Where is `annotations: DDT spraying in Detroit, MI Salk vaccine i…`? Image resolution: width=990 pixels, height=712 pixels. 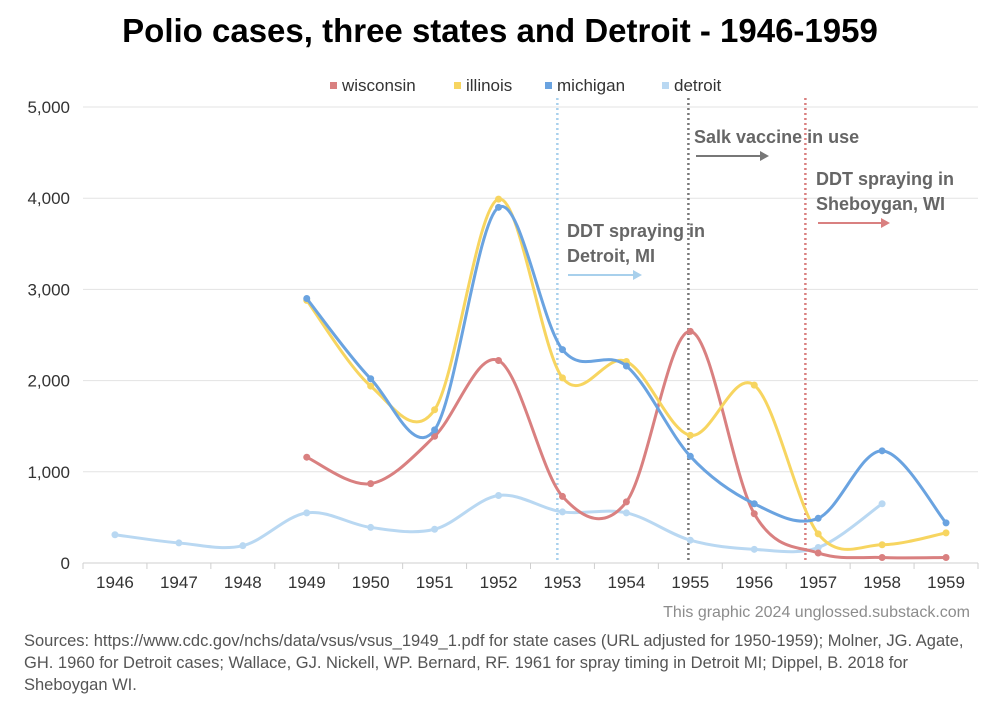
annotations: DDT spraying in Detroit, MI Salk vaccine i… is located at coordinates (760, 203).